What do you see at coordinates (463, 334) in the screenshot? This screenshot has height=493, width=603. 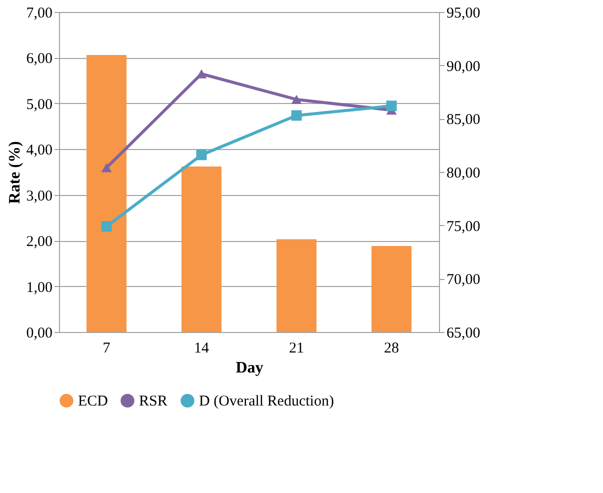 I see `y2-tick-label: 65,00` at bounding box center [463, 334].